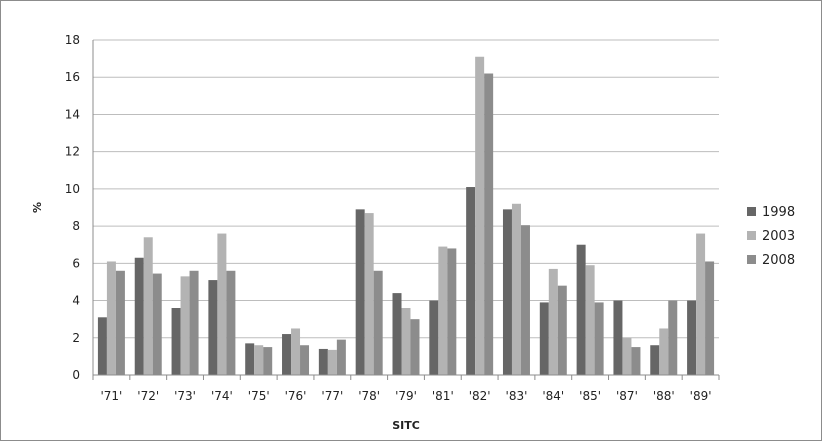 The height and width of the screenshot is (442, 822). What do you see at coordinates (751, 259) in the screenshot?
I see `legend-swatch-2008` at bounding box center [751, 259].